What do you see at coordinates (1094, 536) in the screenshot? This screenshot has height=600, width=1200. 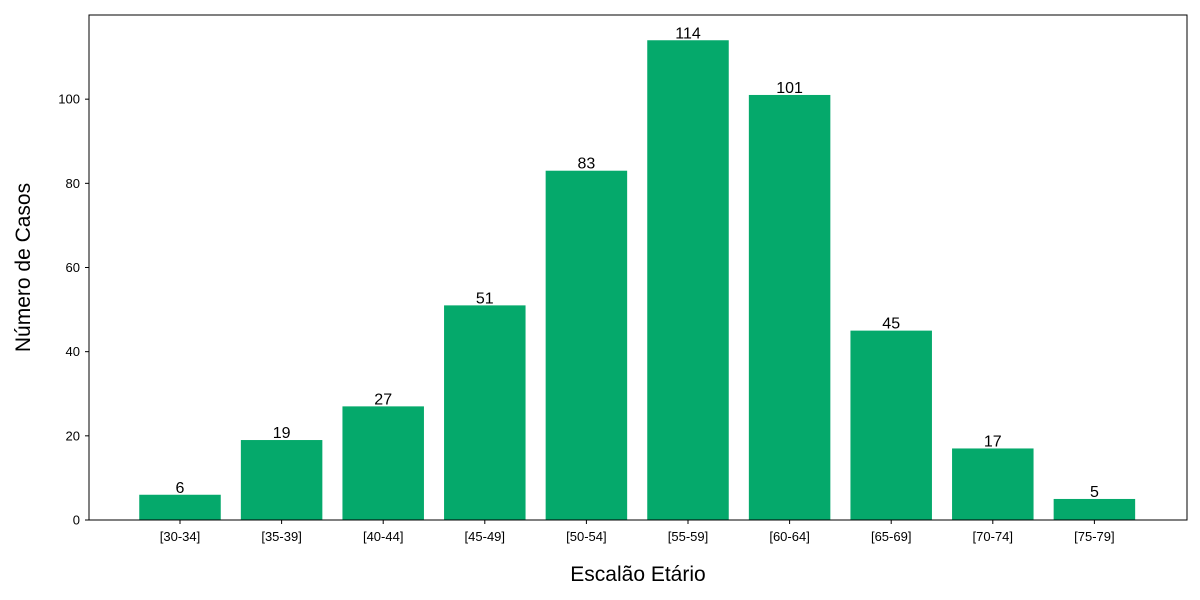 I see `x-tick-label: [75-79]` at bounding box center [1094, 536].